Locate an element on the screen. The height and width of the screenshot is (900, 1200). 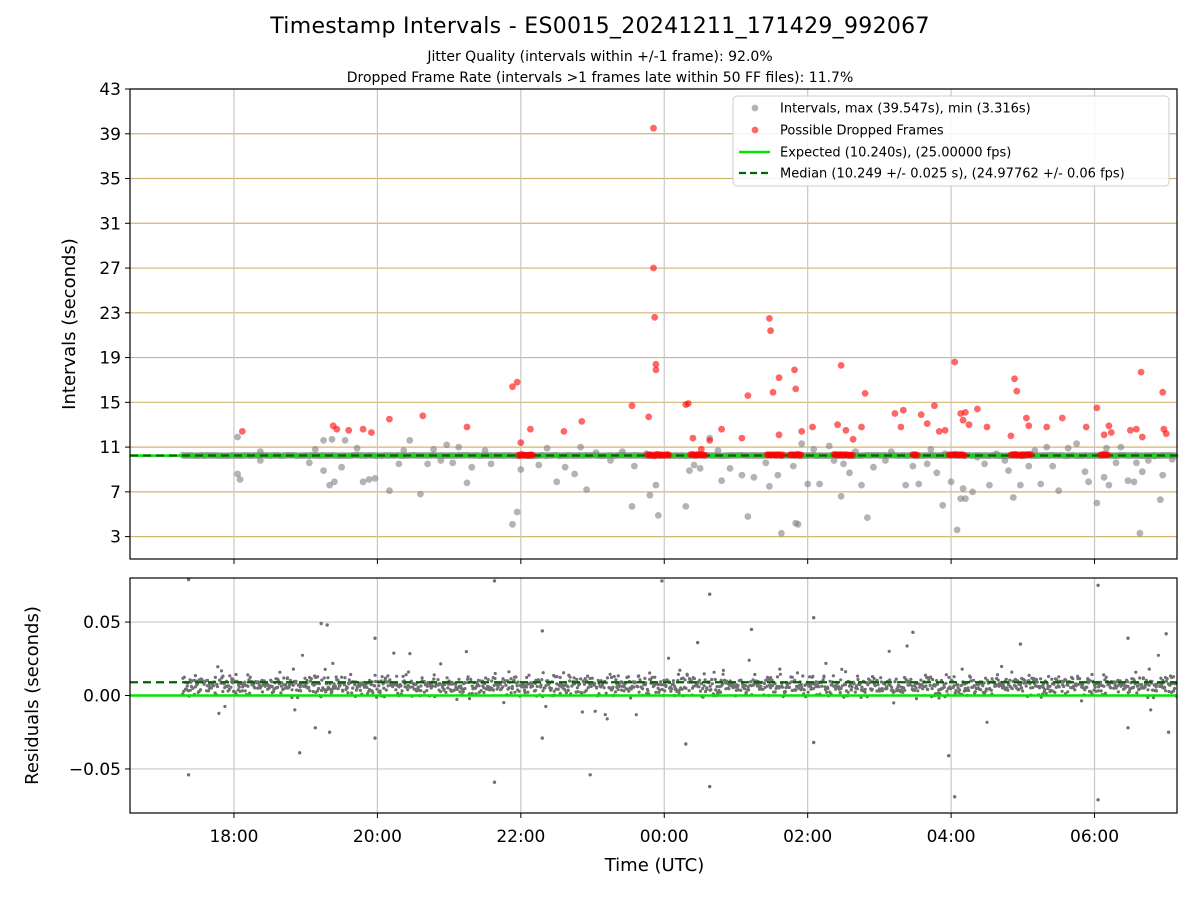
intervals-y-tick-label: 7 is located at coordinates (115, 493).